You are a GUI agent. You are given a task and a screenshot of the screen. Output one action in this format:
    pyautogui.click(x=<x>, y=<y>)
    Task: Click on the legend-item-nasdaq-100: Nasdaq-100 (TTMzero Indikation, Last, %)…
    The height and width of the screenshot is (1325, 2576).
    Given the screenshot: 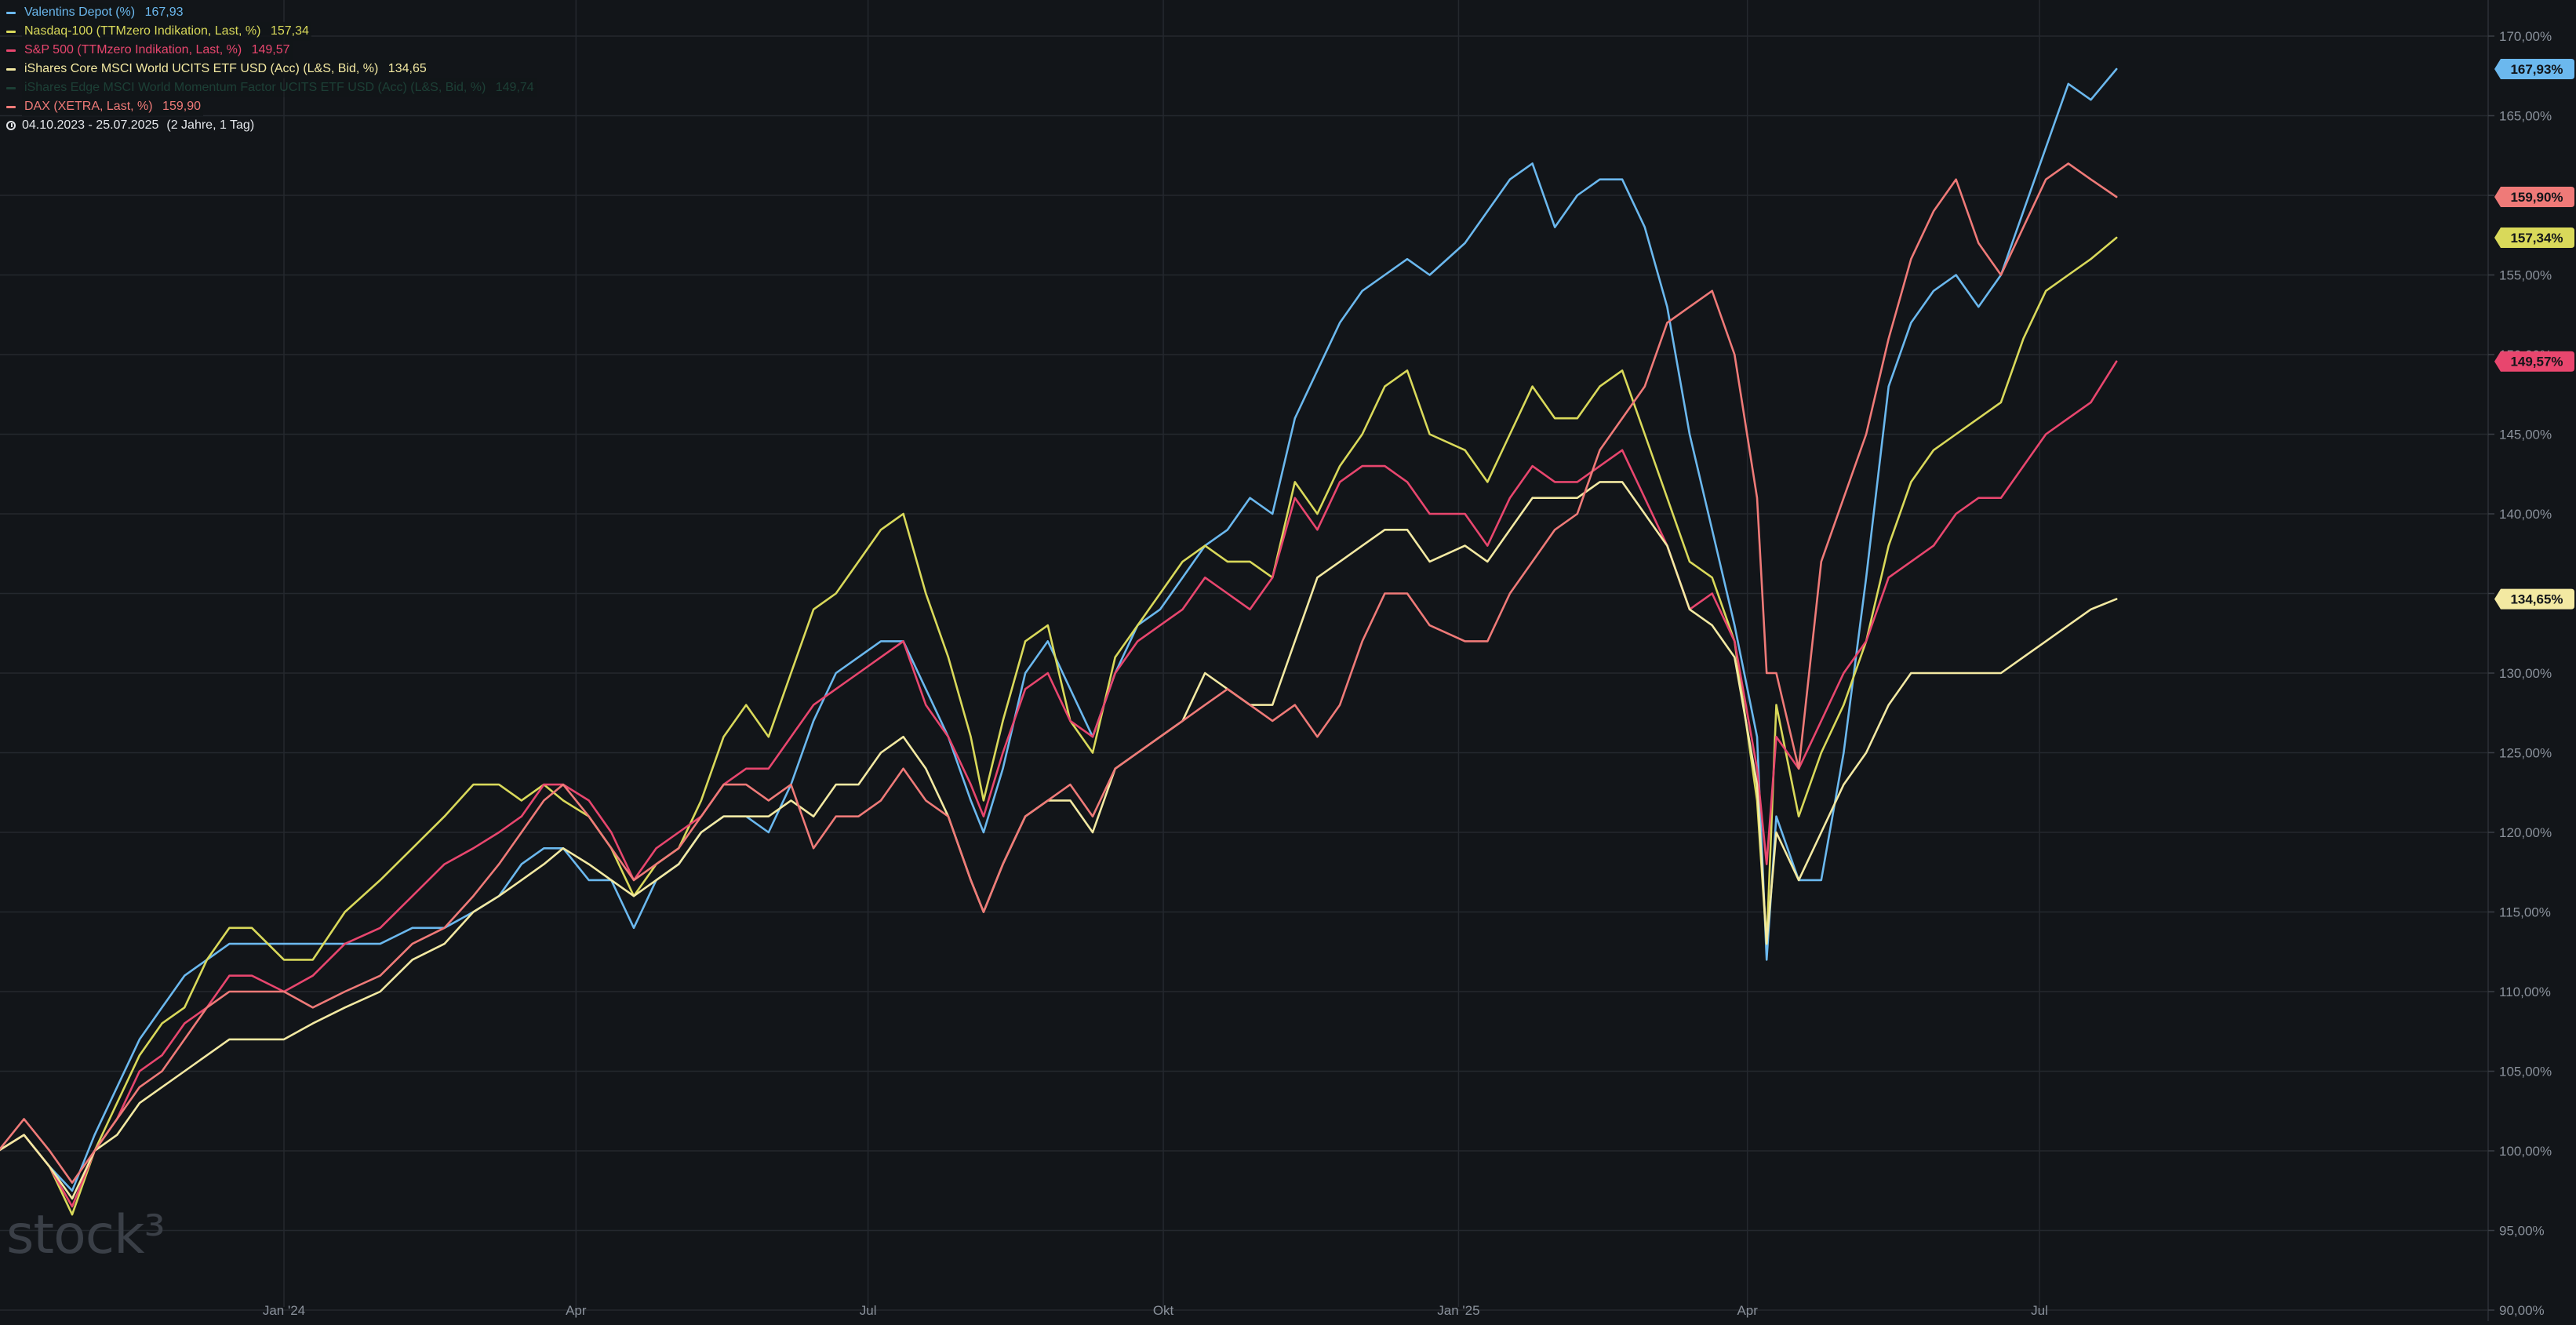 What is the action you would take?
    pyautogui.click(x=271, y=32)
    